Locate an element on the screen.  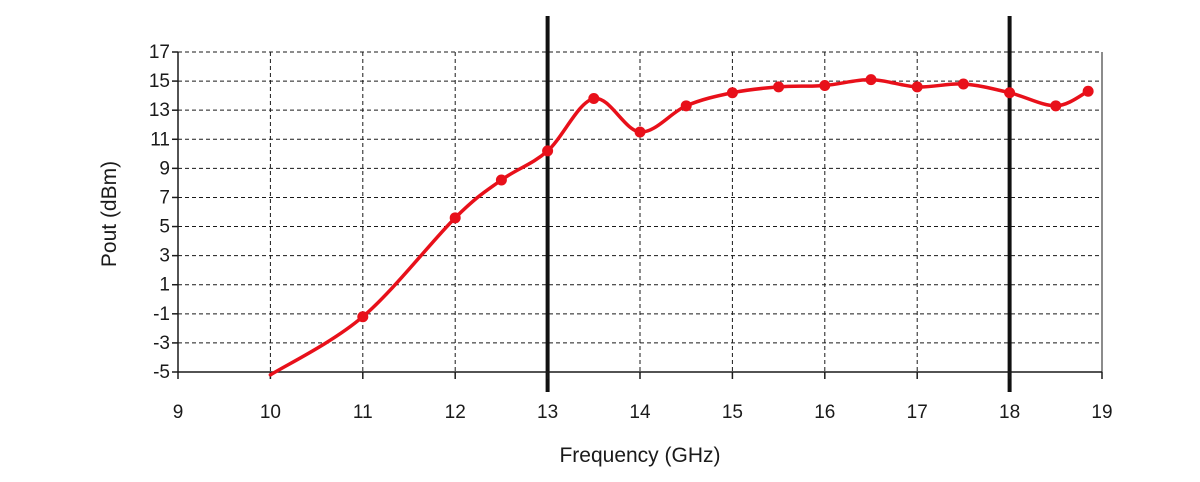
x-tick-label: 15 is located at coordinates (732, 412).